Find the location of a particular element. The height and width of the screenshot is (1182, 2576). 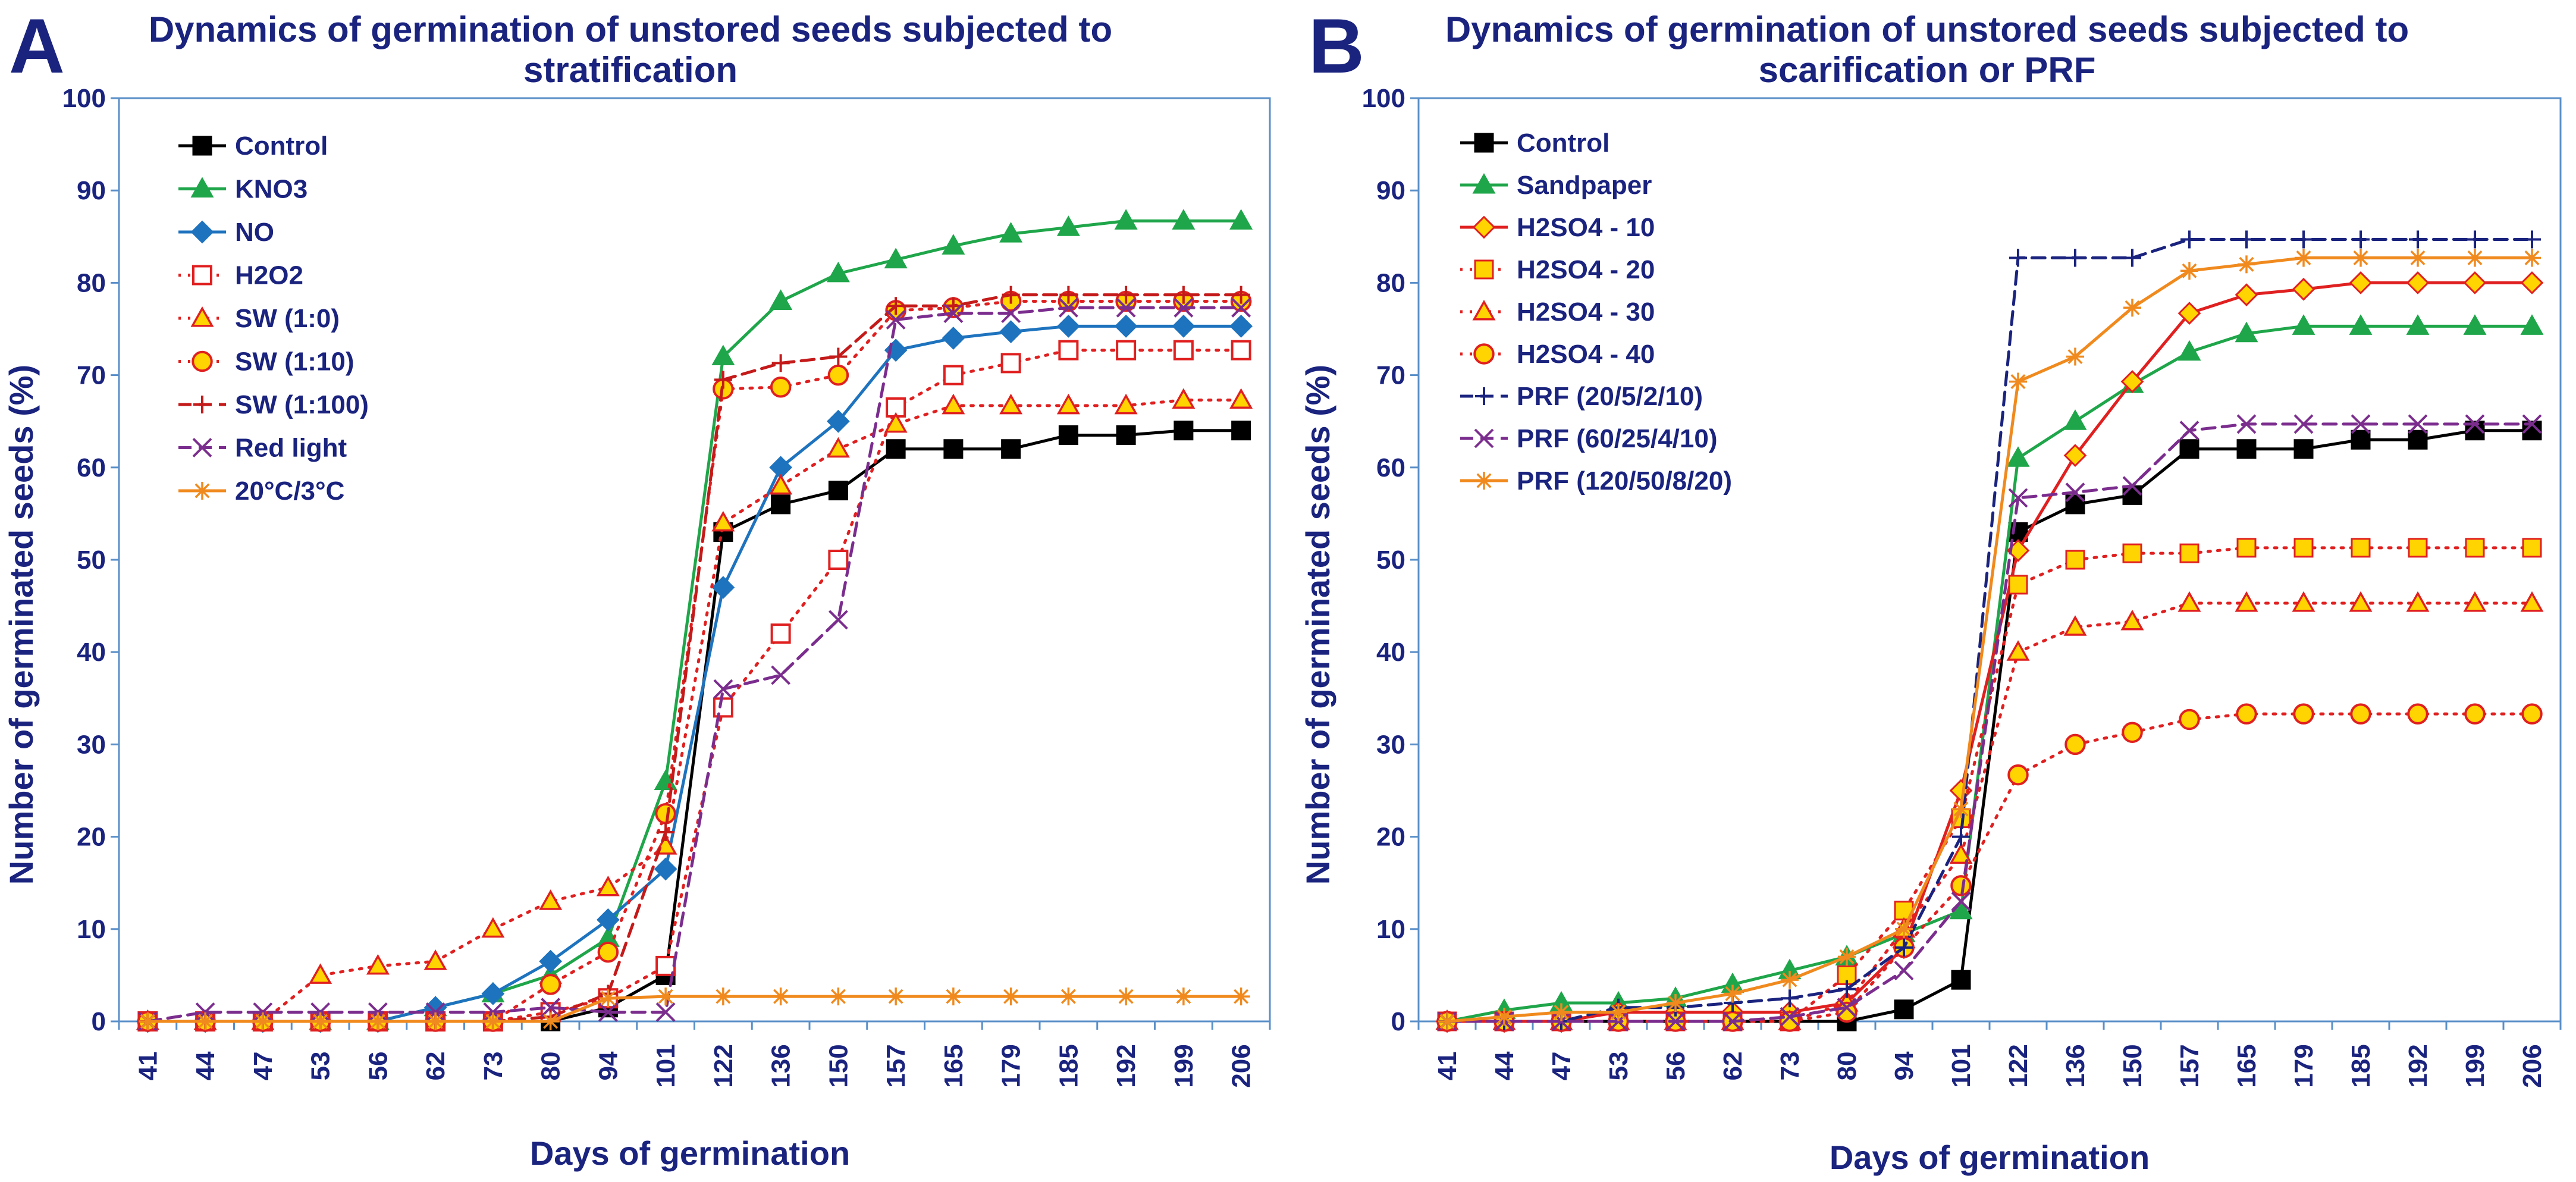

legend-label: Control is located at coordinates (281, 146).